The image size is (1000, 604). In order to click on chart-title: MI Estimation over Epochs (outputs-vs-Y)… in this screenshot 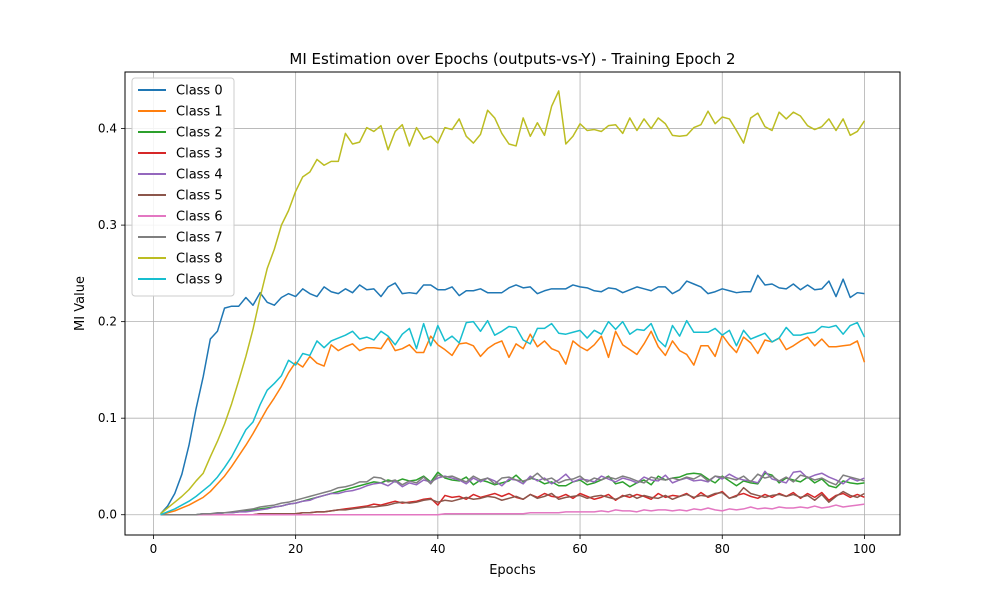, I will do `click(512, 59)`.